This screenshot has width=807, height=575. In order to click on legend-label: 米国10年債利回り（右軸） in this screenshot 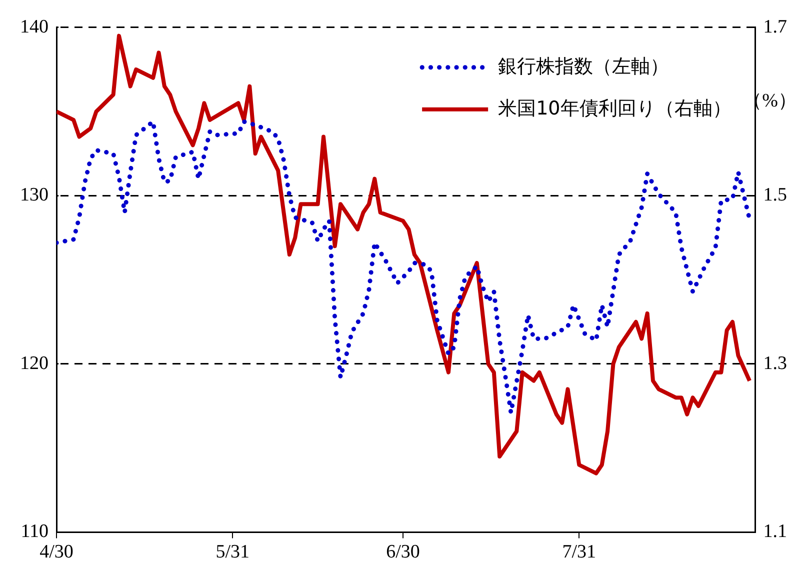, I will do `click(615, 108)`.